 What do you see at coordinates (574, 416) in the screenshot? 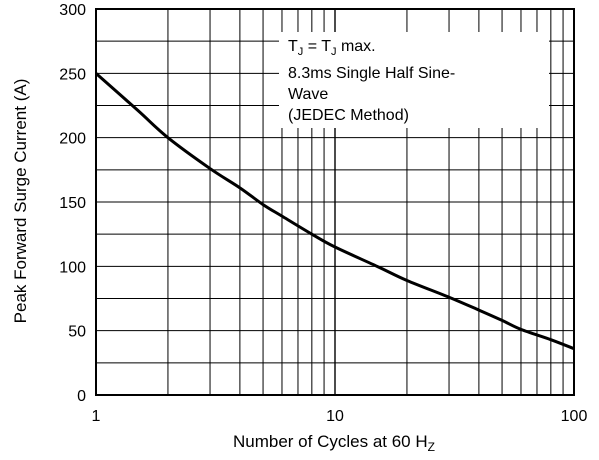
I see `x-tick-label: 100` at bounding box center [574, 416].